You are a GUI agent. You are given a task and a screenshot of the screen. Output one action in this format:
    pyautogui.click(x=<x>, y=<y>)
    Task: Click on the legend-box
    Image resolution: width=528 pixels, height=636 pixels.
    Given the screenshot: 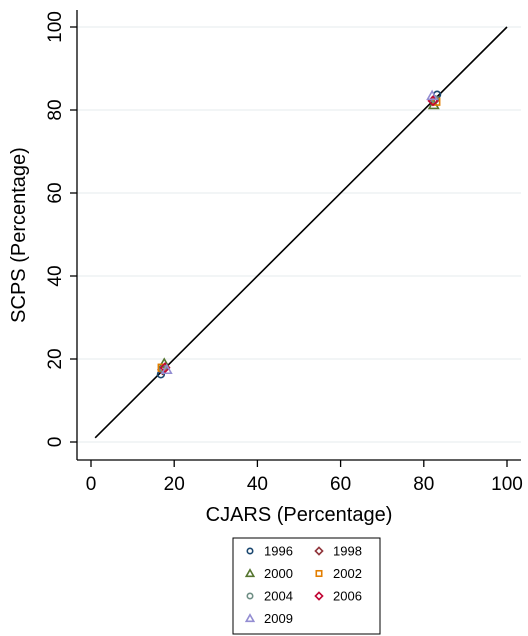 What is the action you would take?
    pyautogui.click(x=306, y=586)
    